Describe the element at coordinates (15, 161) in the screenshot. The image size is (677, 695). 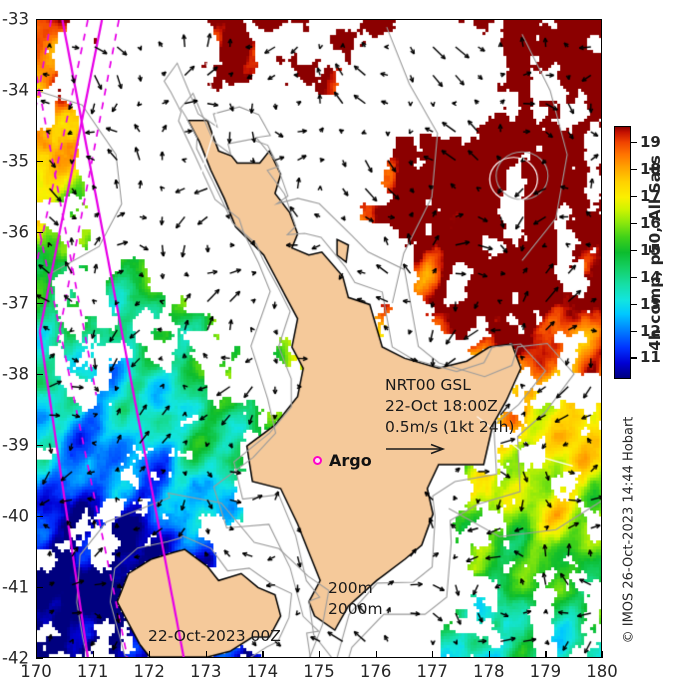
I see `y-tick-label-2: -35` at that location.